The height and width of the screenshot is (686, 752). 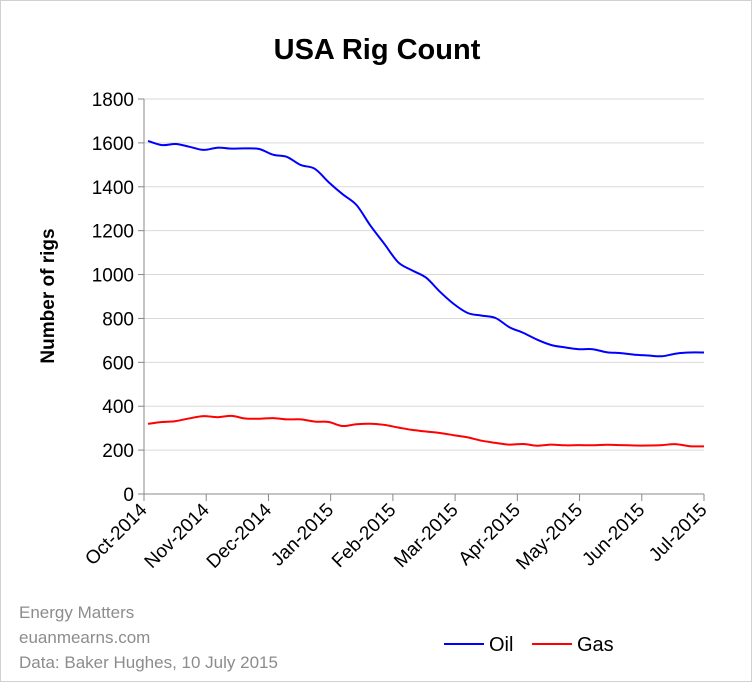 What do you see at coordinates (48, 295) in the screenshot?
I see `y-axis-label: Number of rigs` at bounding box center [48, 295].